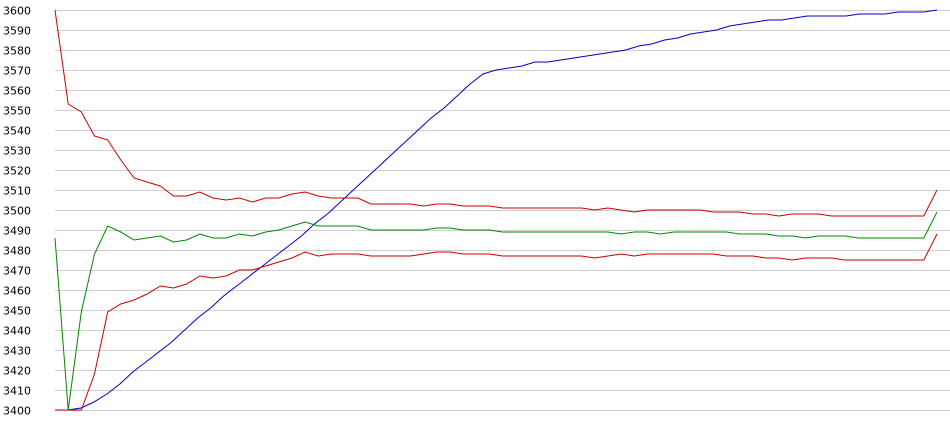 The image size is (950, 435). Describe the element at coordinates (17, 271) in the screenshot. I see `y-tick-label: 3470` at that location.